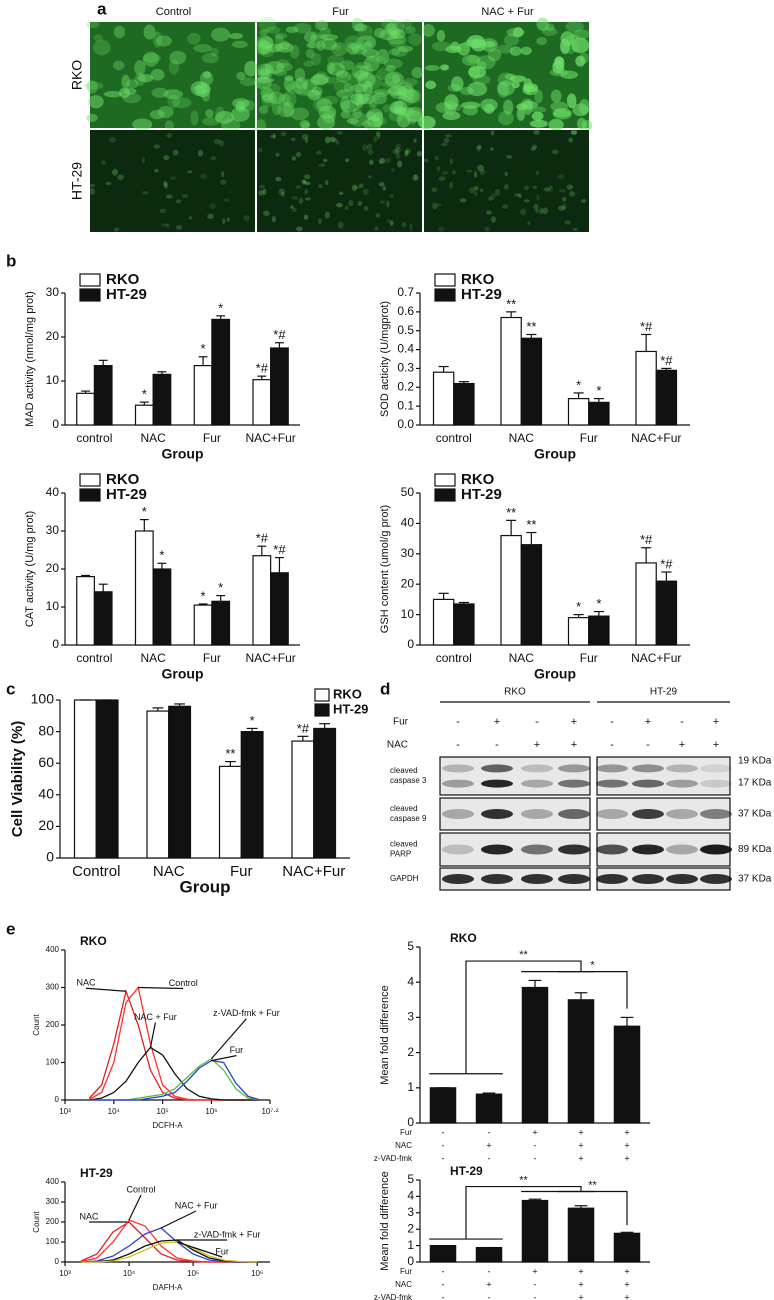 The width and height of the screenshot is (774, 1300). Describe the element at coordinates (126, 494) in the screenshot. I see `legend-label: HT-29` at that location.